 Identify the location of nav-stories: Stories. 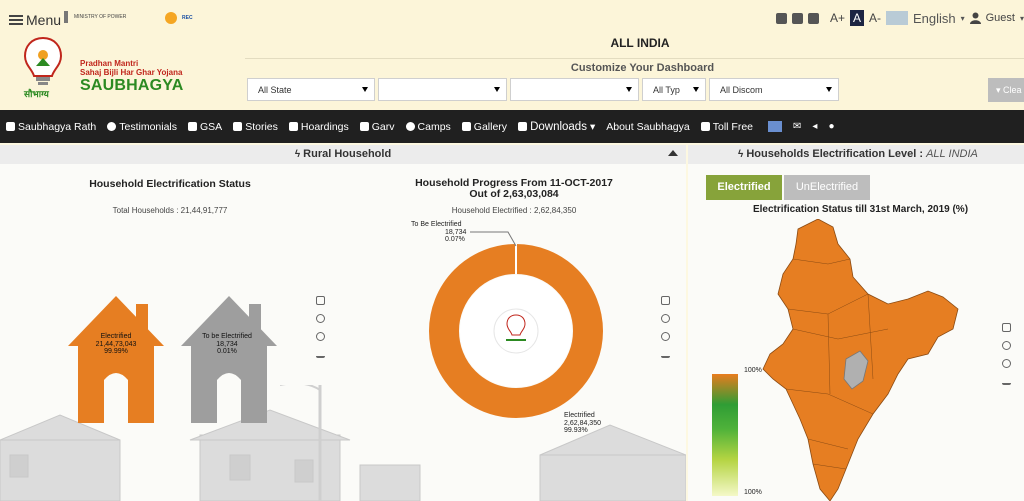
(255, 127).